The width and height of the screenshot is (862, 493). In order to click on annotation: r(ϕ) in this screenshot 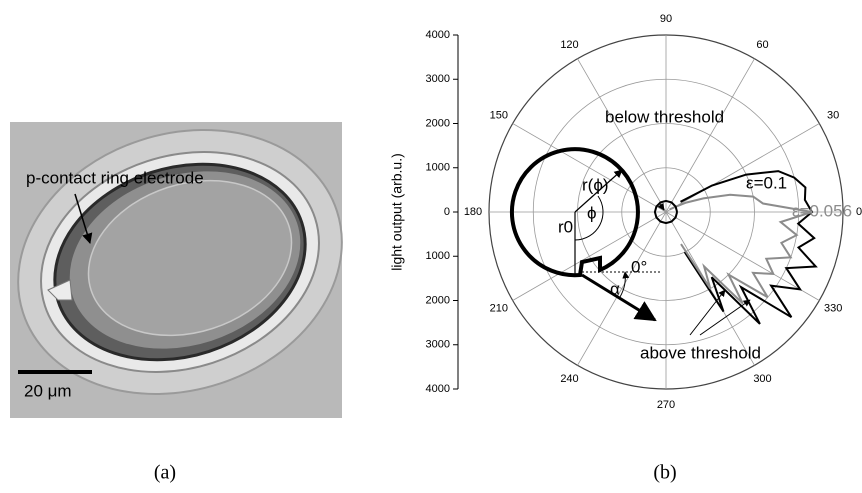, I will do `click(595, 184)`.